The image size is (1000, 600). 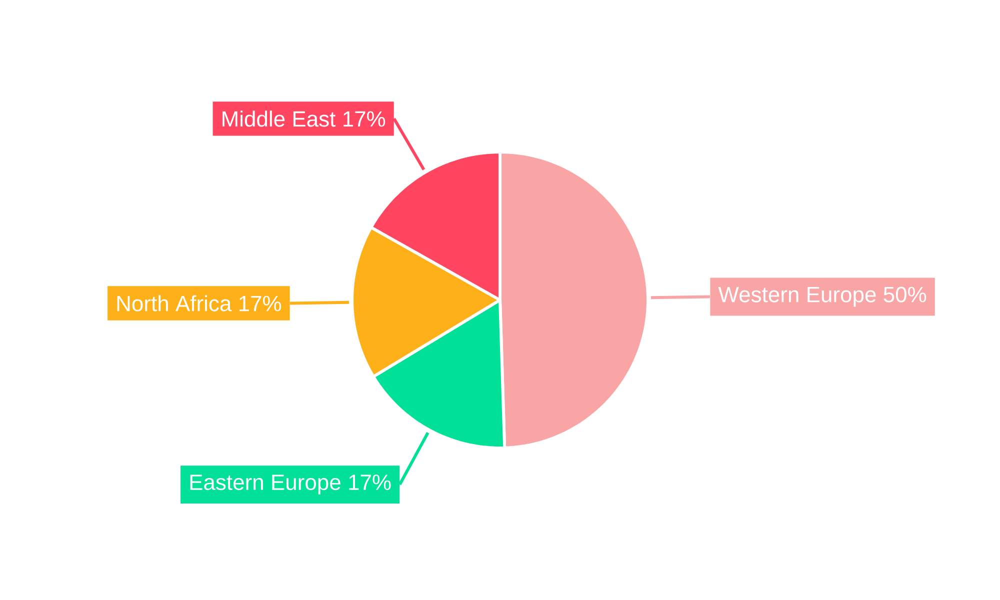 What do you see at coordinates (265, 484) in the screenshot?
I see `slice-label: Eastern Europe` at bounding box center [265, 484].